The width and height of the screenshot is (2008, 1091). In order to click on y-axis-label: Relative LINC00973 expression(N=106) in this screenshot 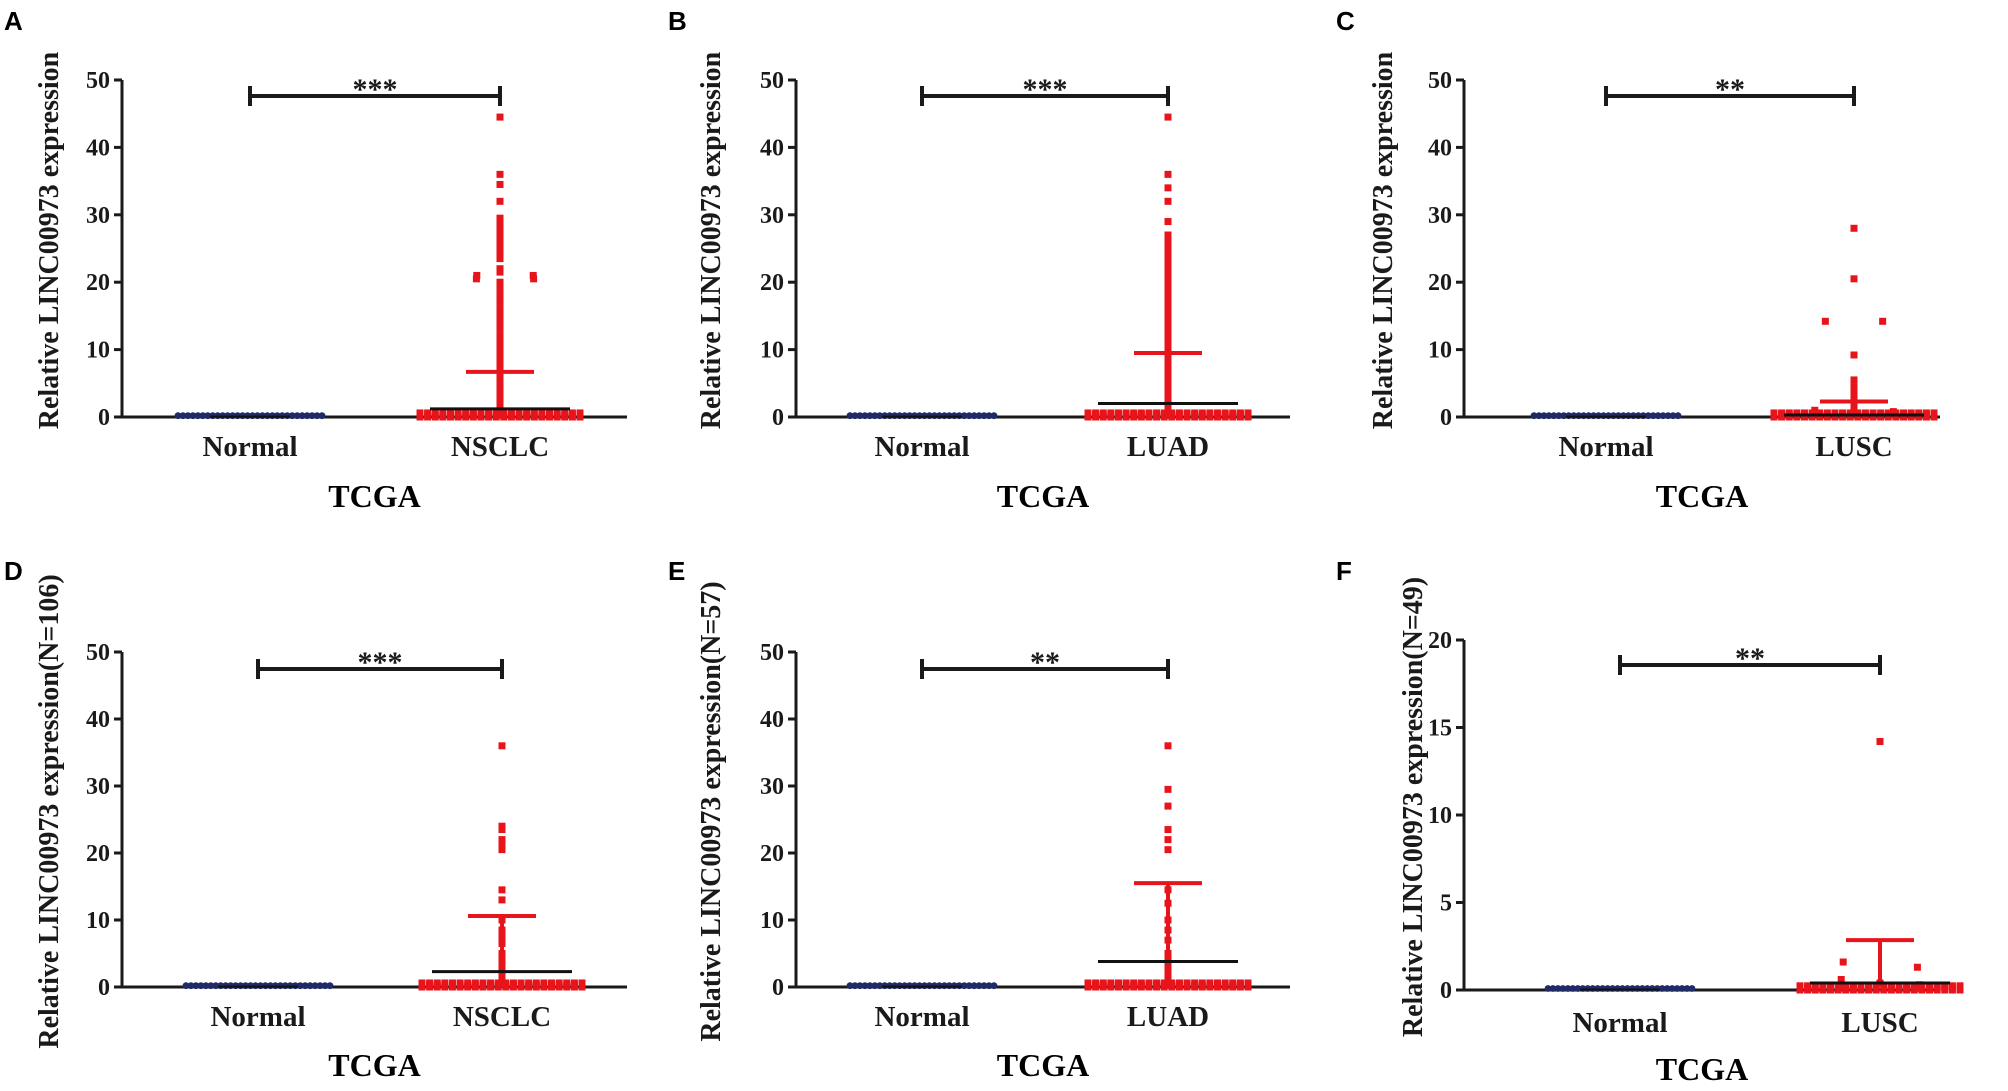, I will do `click(49, 811)`.